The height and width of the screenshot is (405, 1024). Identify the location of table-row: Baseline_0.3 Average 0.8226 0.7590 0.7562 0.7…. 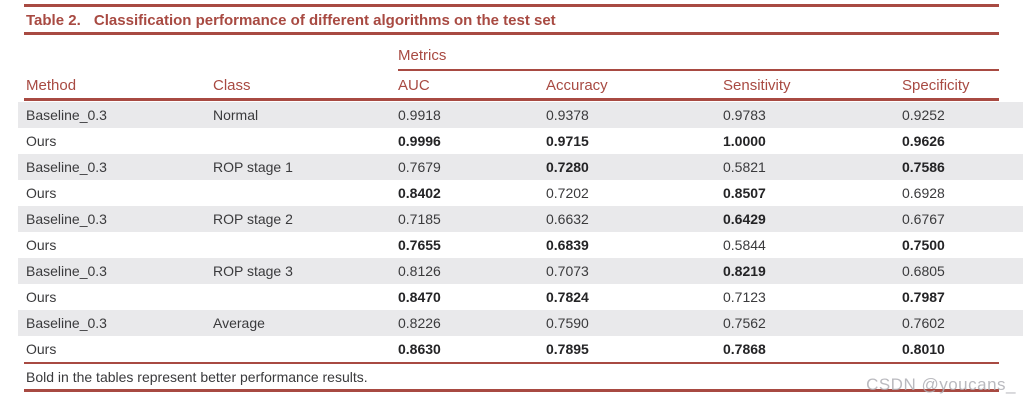
(520, 323).